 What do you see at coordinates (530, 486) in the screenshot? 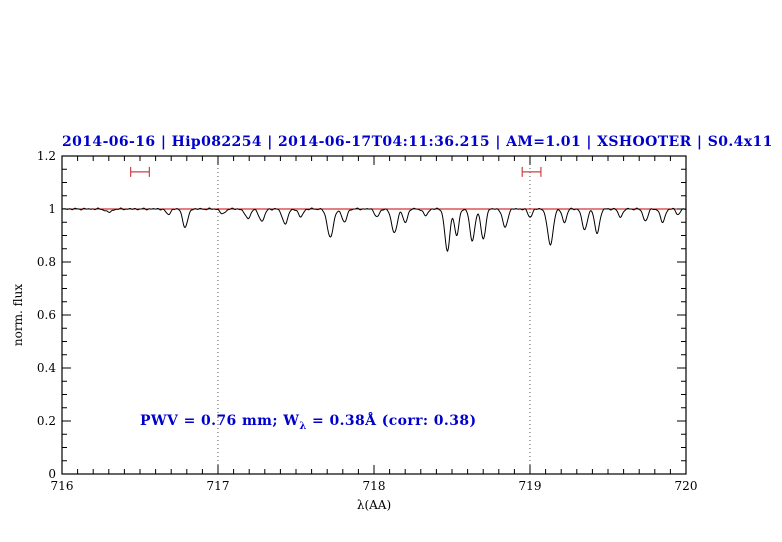
I see `svg-text: 719` at bounding box center [530, 486].